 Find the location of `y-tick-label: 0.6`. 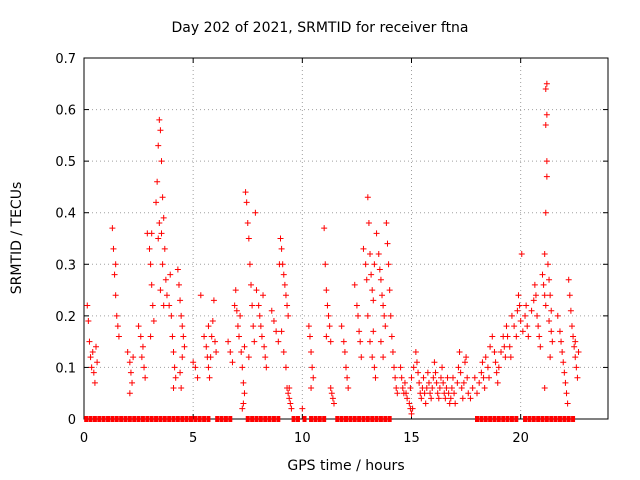

y-tick-label: 0.6 is located at coordinates (65, 111).